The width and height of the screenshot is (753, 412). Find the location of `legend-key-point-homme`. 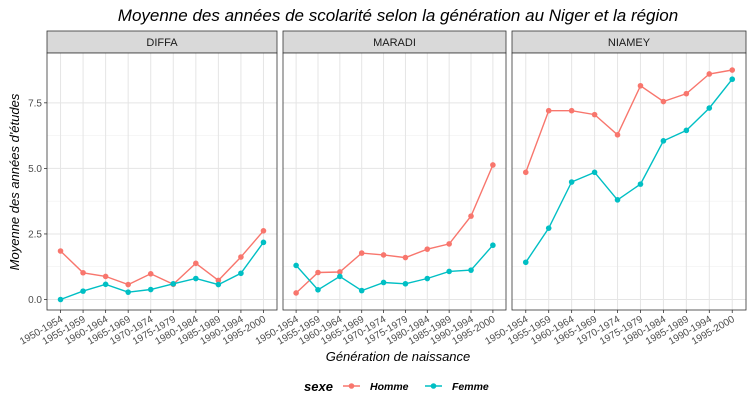

legend-key-point-homme is located at coordinates (351, 386).